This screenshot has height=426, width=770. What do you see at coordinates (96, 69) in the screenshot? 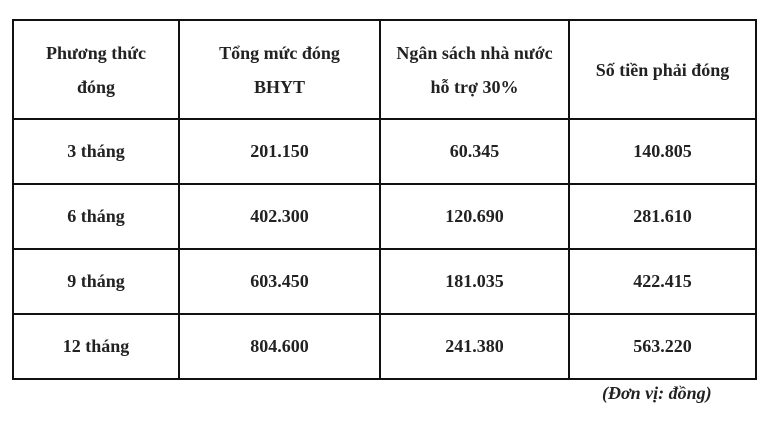
I see `header-payment-method: Phương thức đóng` at bounding box center [96, 69].